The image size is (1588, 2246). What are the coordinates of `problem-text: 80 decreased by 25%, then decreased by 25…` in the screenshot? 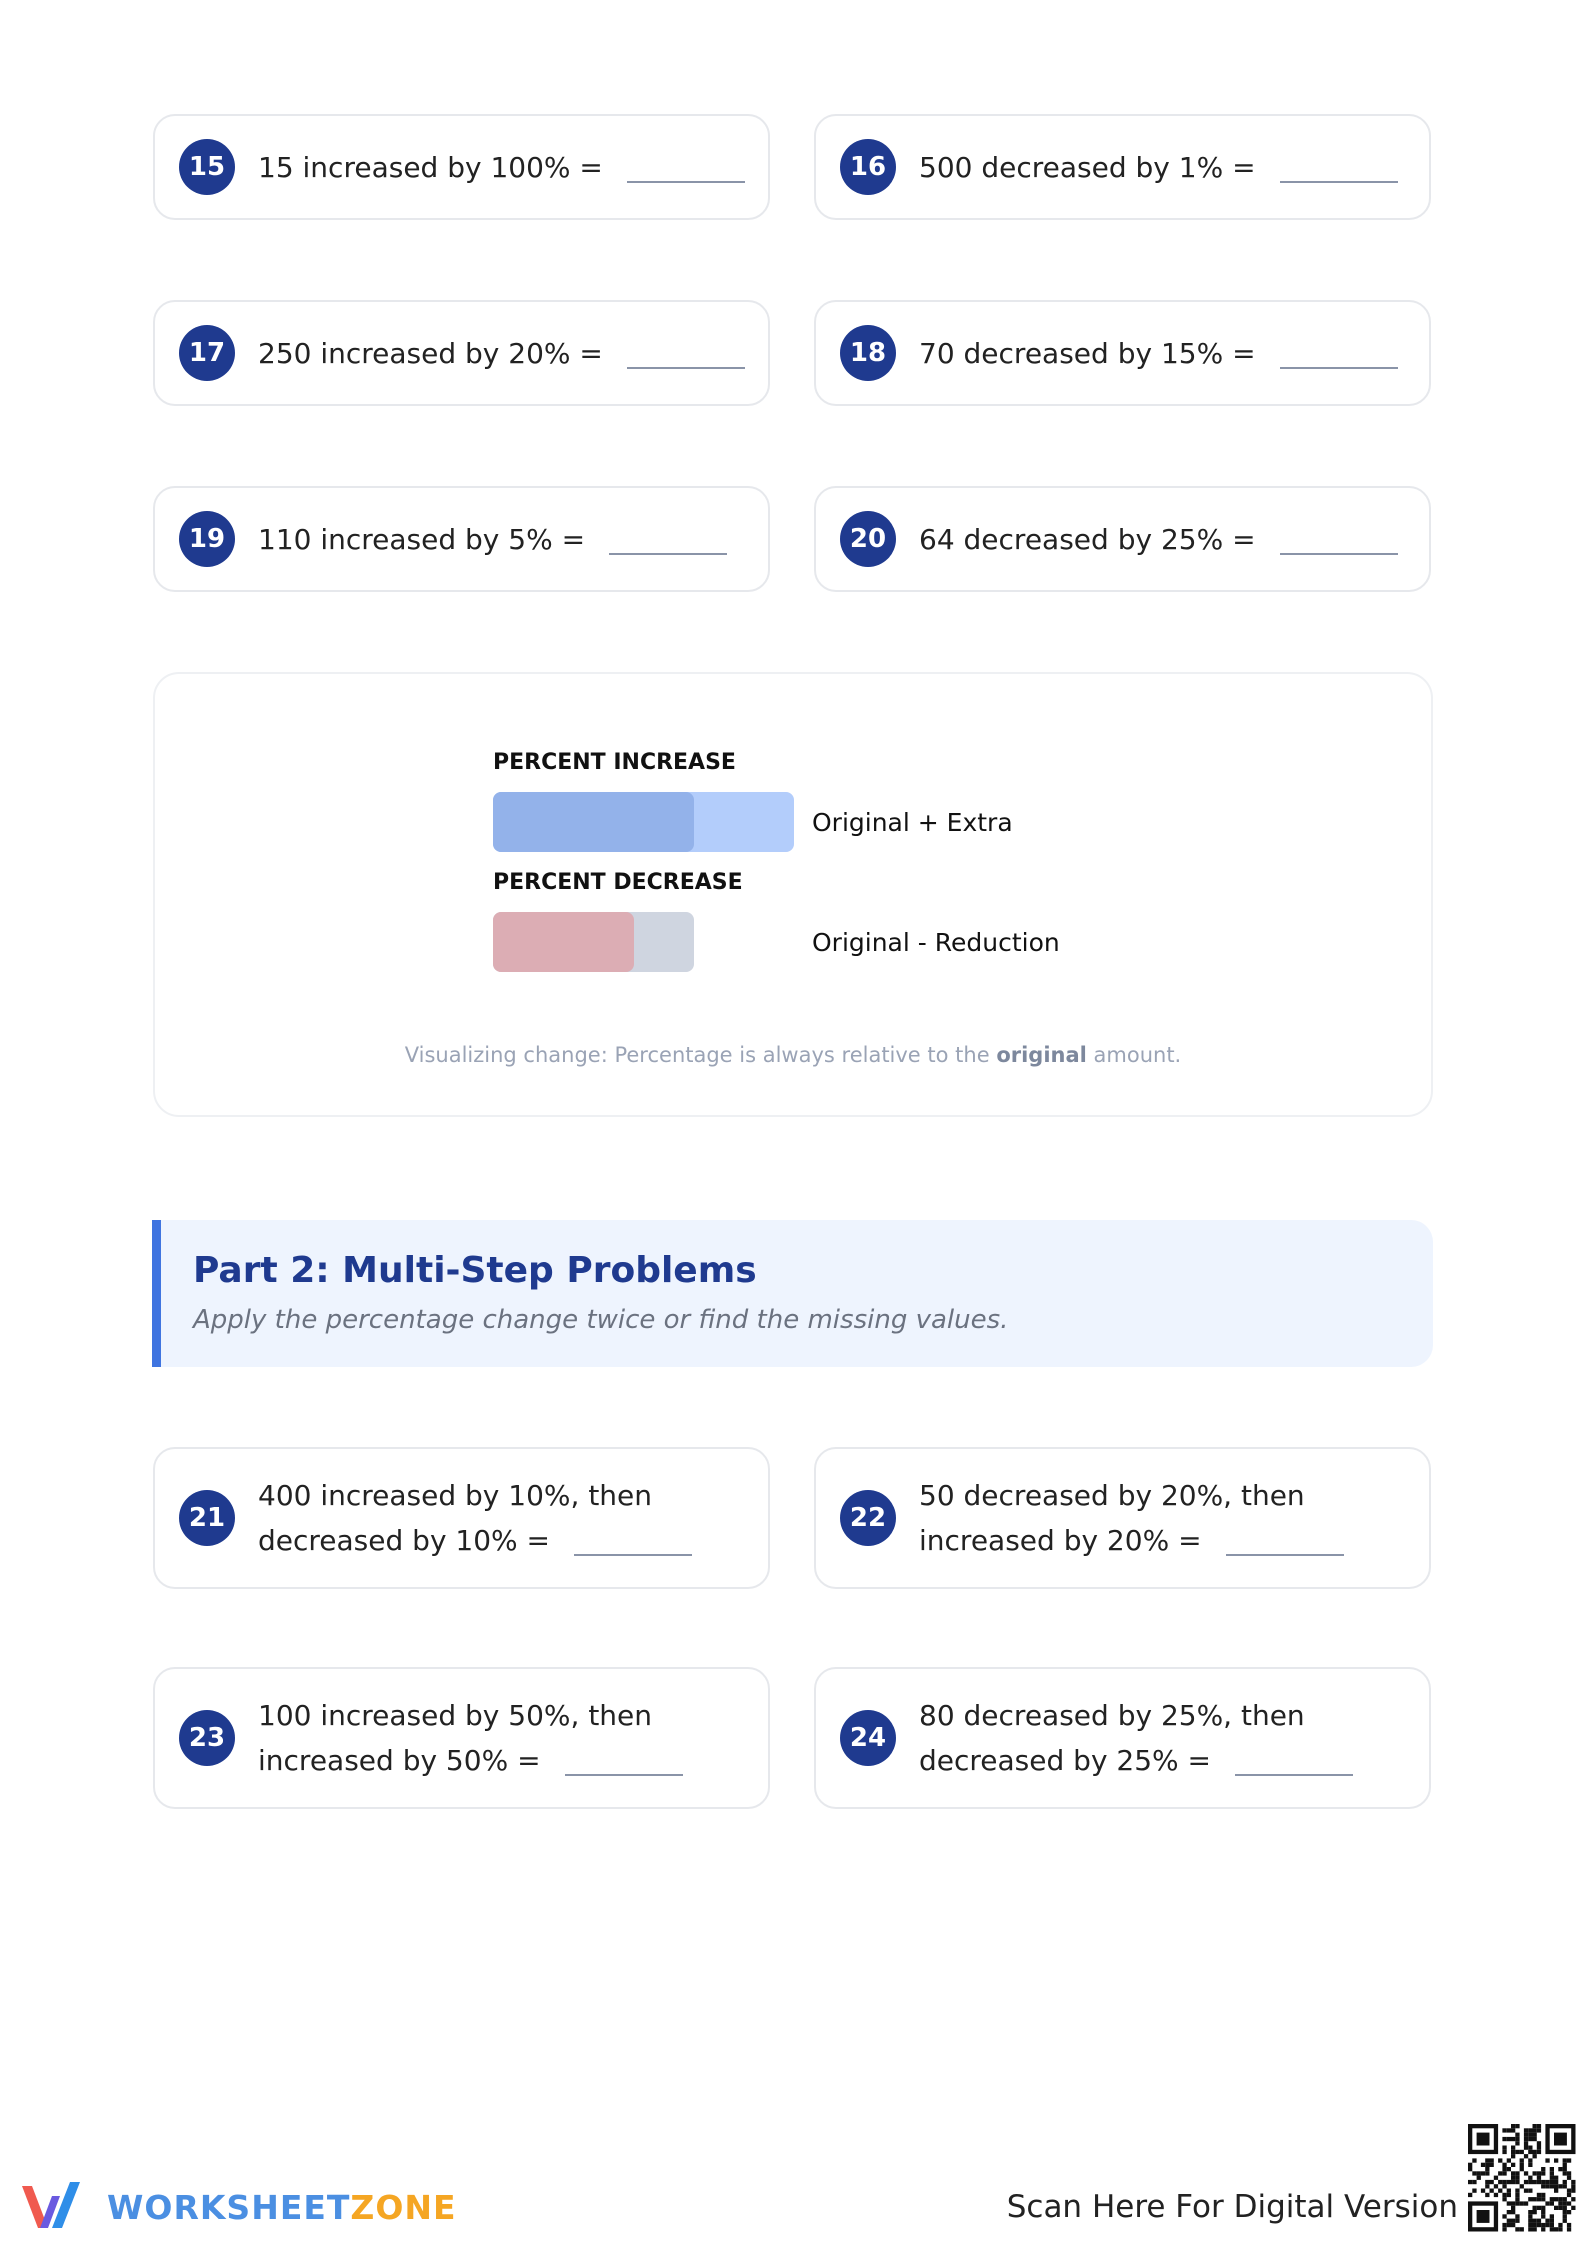 It's located at (1136, 1738).